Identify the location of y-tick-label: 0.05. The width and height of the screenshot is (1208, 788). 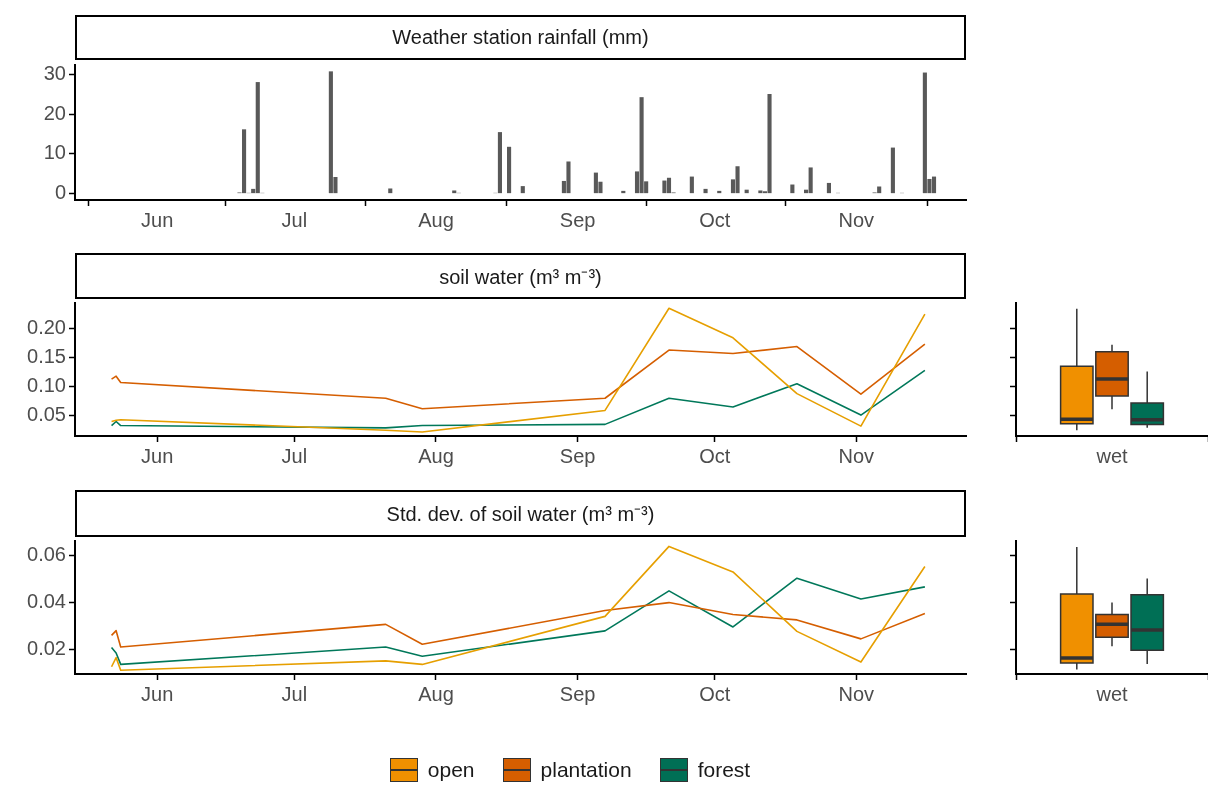
(46, 414).